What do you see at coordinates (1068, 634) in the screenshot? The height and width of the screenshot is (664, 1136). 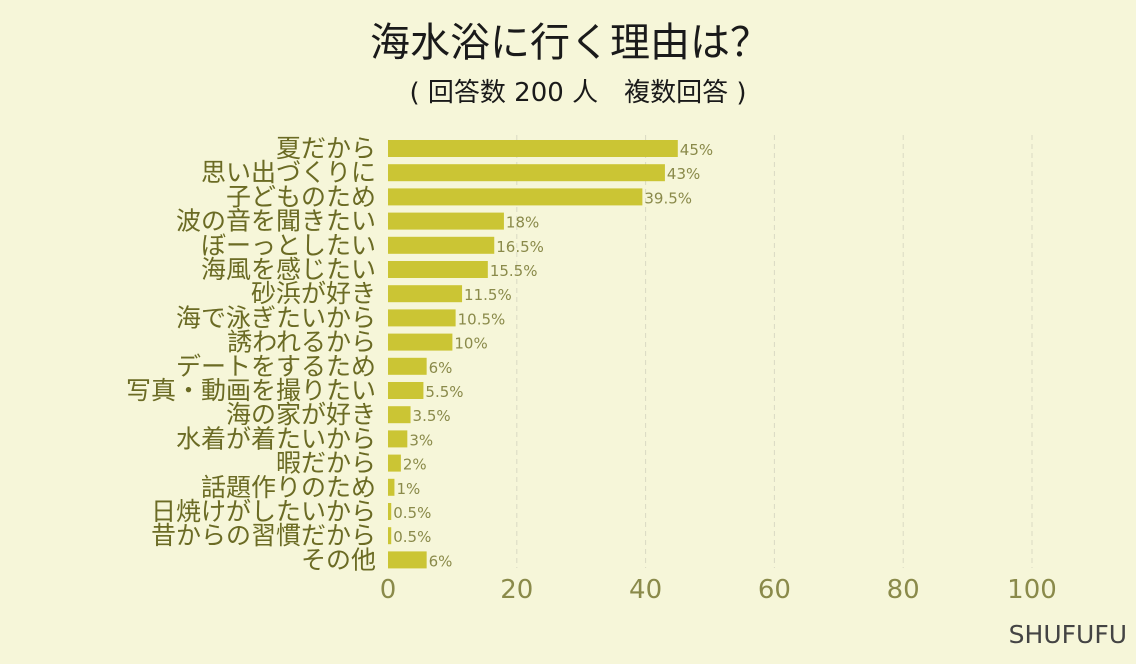 I see `brand-logo: SHUFUFU` at bounding box center [1068, 634].